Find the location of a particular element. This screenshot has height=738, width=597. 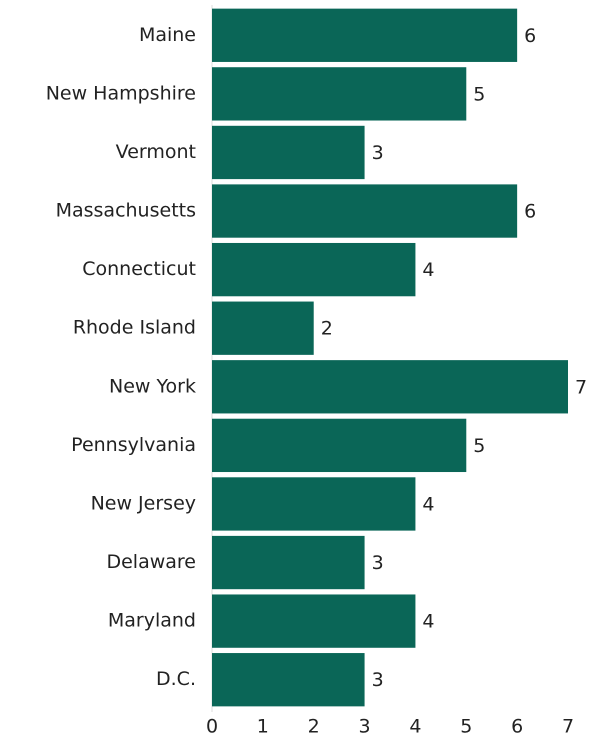

y-tick-label: Connecticut is located at coordinates (139, 269).